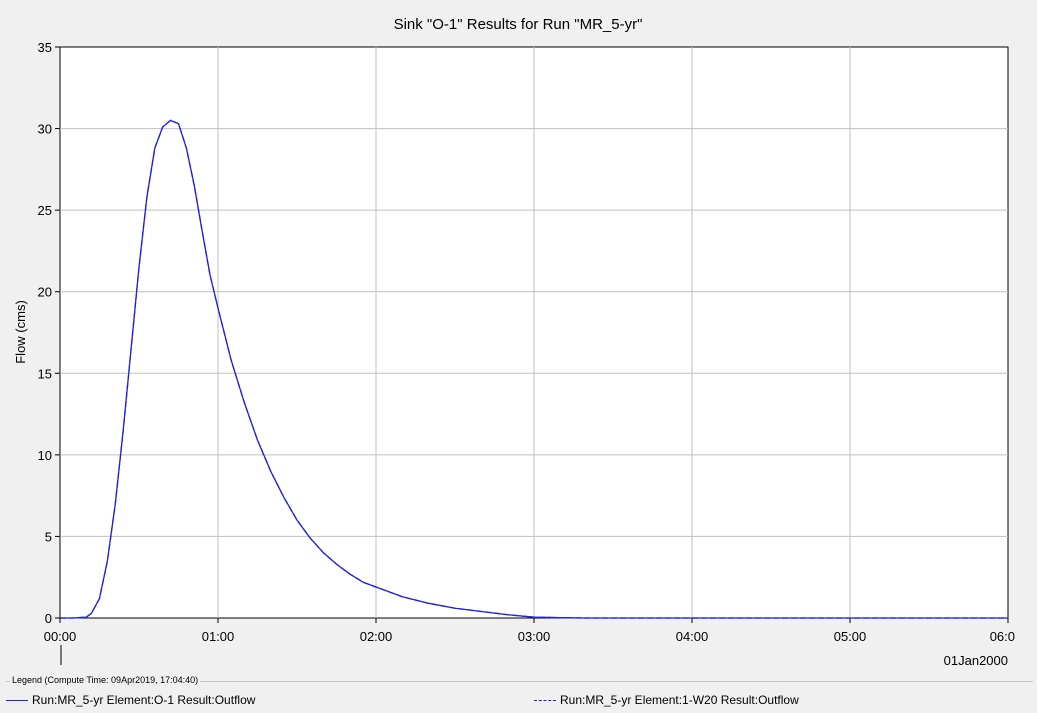 Image resolution: width=1037 pixels, height=713 pixels. What do you see at coordinates (45, 455) in the screenshot?
I see `y-tick-label: 10` at bounding box center [45, 455].